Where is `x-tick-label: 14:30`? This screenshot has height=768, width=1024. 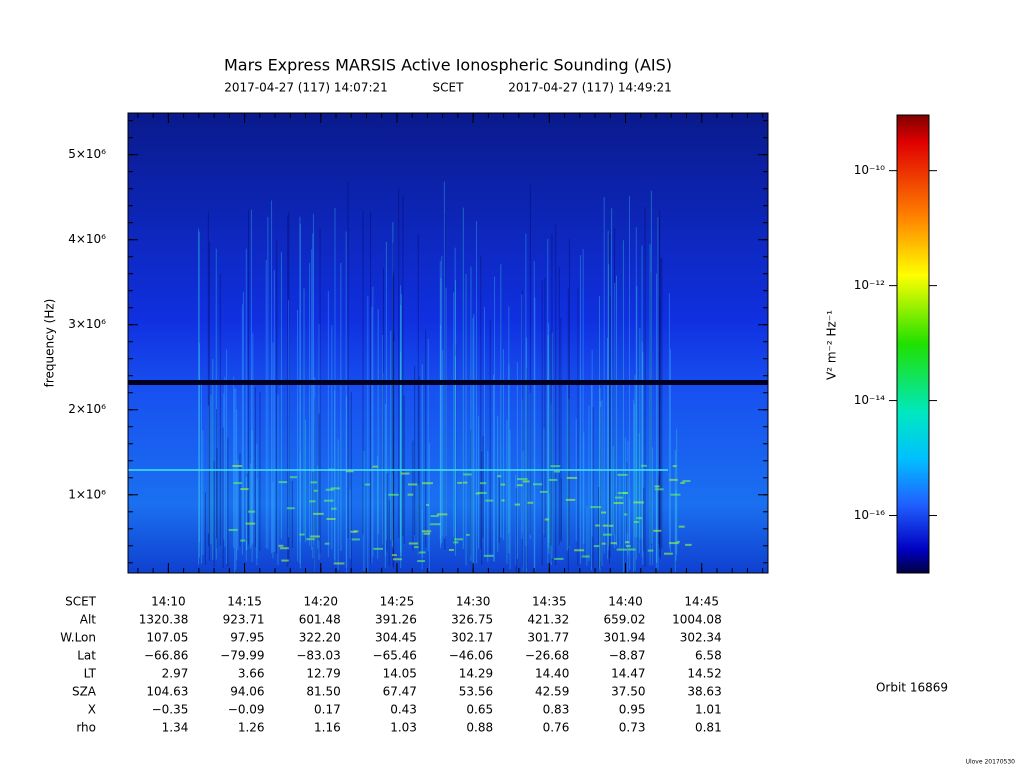 x-tick-label: 14:30 is located at coordinates (473, 602).